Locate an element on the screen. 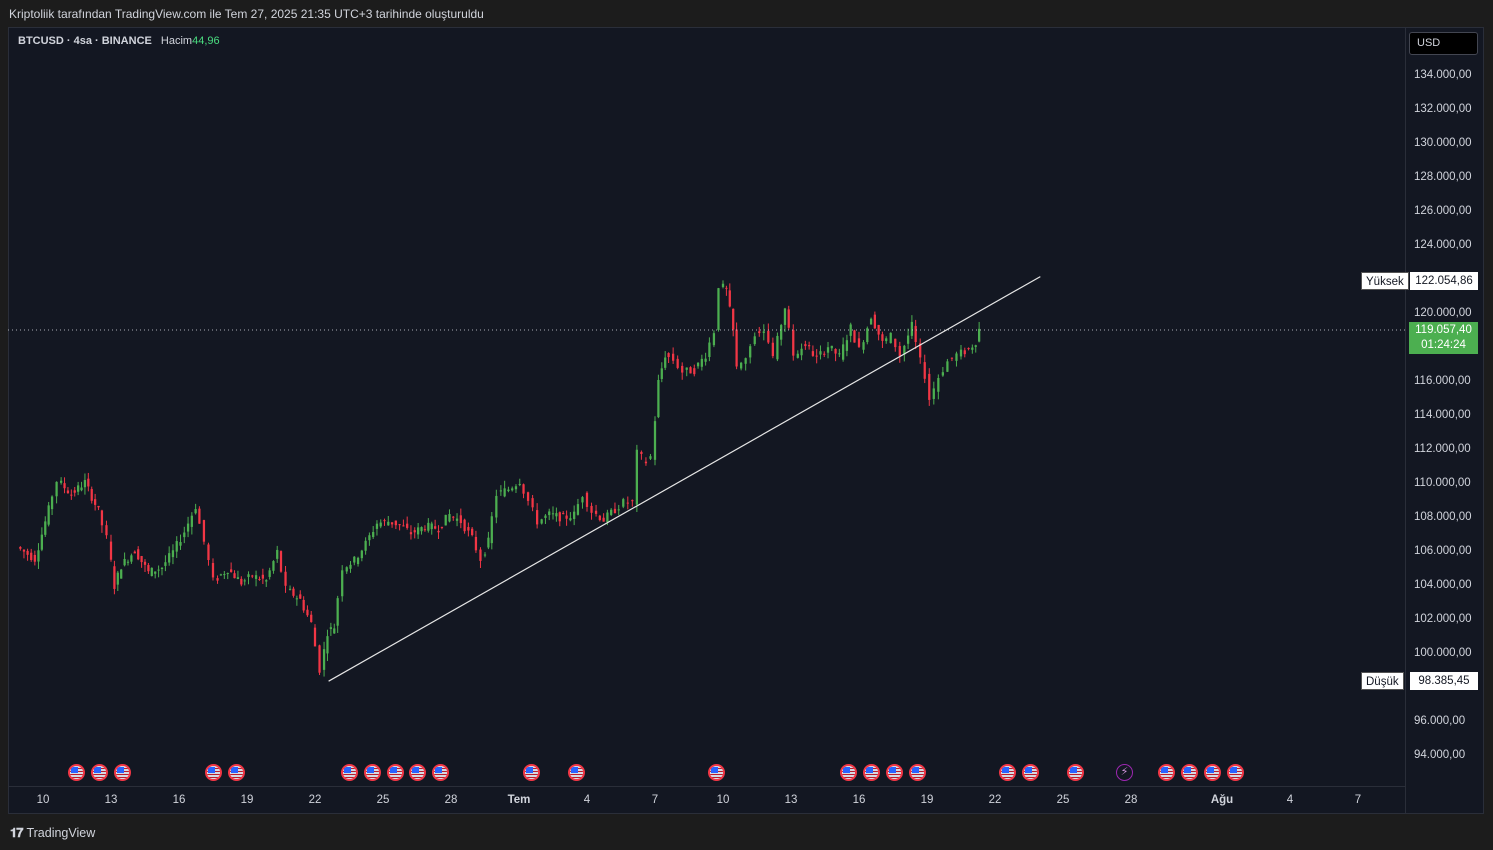 This screenshot has width=1493, height=850. lightning-bolt-icon: ⚡ is located at coordinates (1124, 772).